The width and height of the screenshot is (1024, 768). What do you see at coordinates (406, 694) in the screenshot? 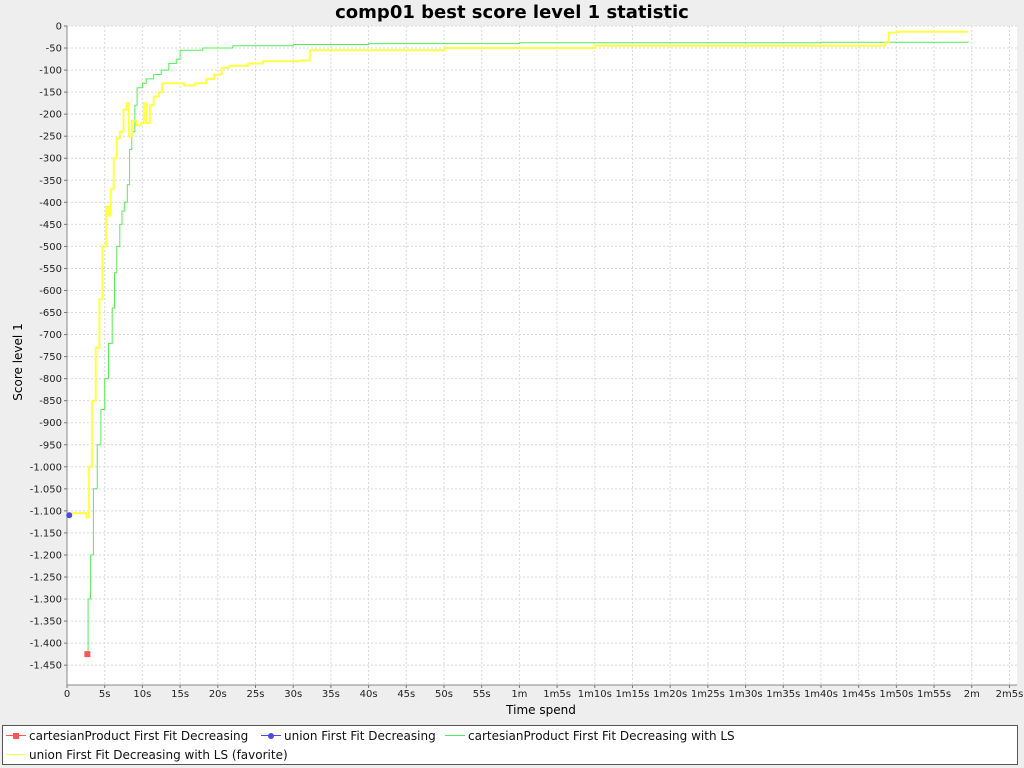
I see `x-tick-label: 45s` at bounding box center [406, 694].